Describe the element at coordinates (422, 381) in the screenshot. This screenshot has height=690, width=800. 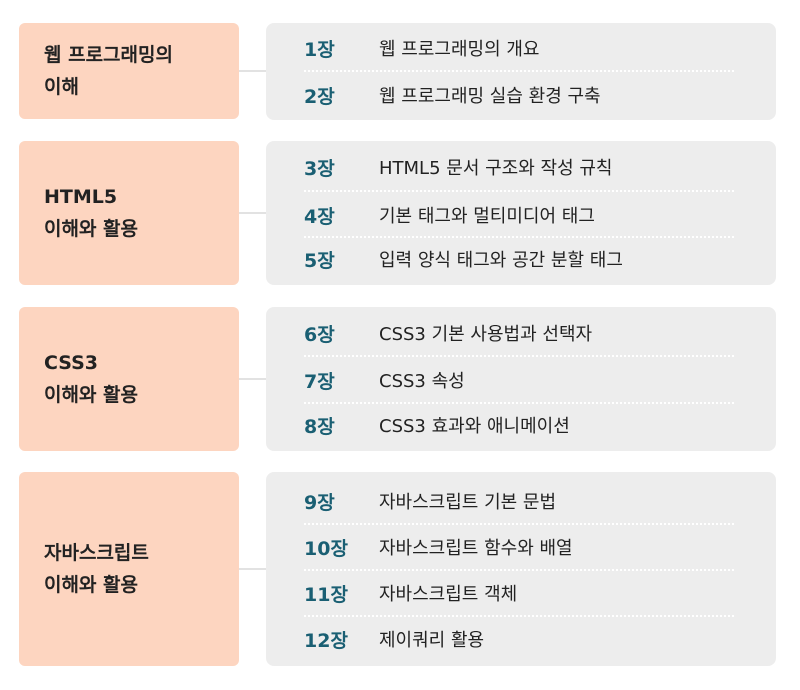
I see `chapter-title: CSS3 속성` at that location.